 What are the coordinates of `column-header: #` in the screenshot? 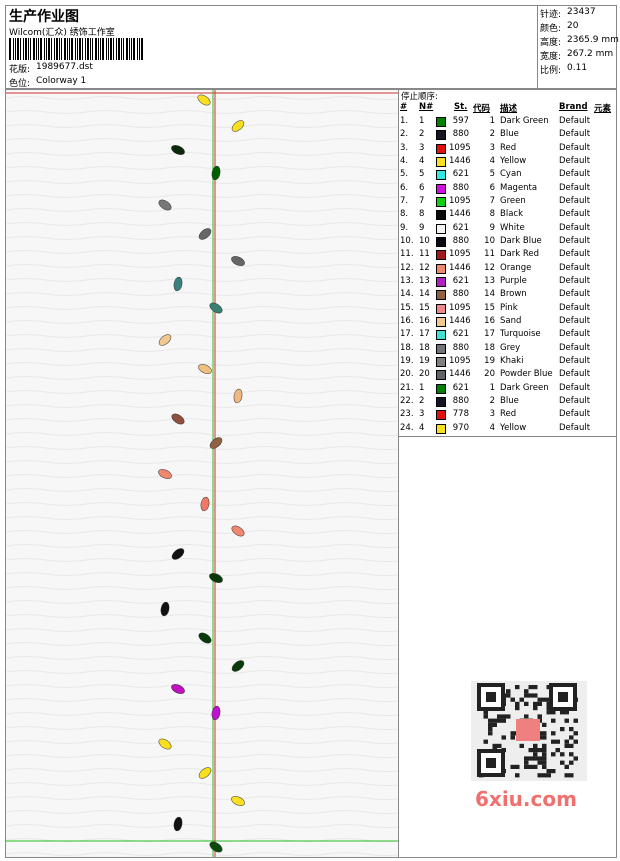 It's located at (404, 107).